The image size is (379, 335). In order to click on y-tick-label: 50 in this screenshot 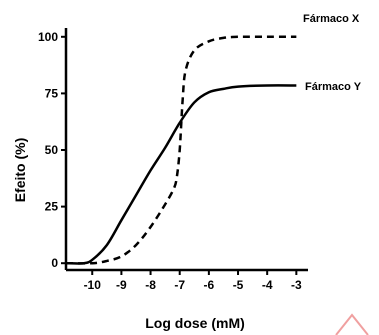, I will do `click(52, 150)`.